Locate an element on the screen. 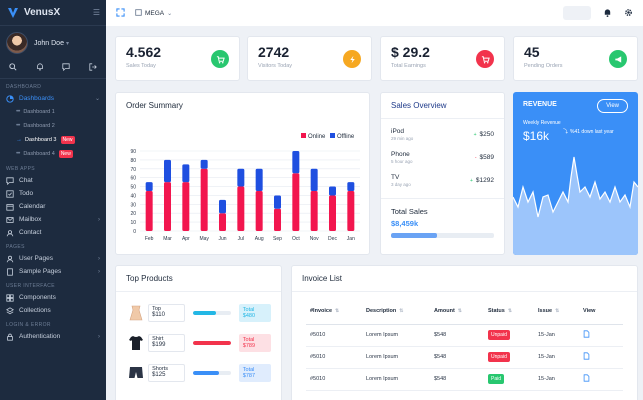  revenue-title: REVENUE is located at coordinates (540, 104).